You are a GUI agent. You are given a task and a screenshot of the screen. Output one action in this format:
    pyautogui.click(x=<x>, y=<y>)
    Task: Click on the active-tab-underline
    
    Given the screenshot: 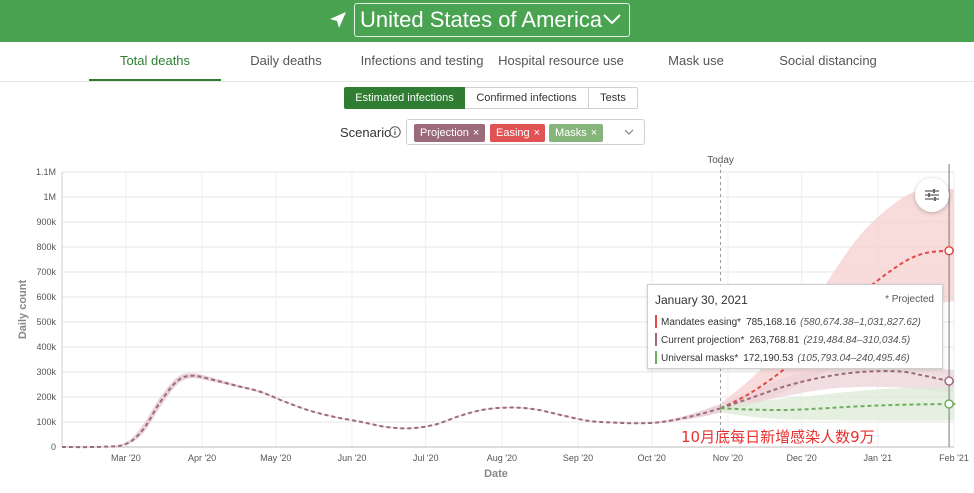 What is the action you would take?
    pyautogui.click(x=155, y=80)
    